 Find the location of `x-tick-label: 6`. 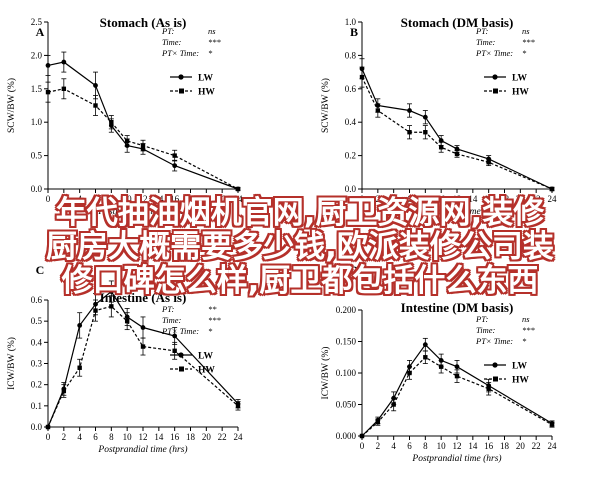

x-tick-label: 6 is located at coordinates (409, 199).